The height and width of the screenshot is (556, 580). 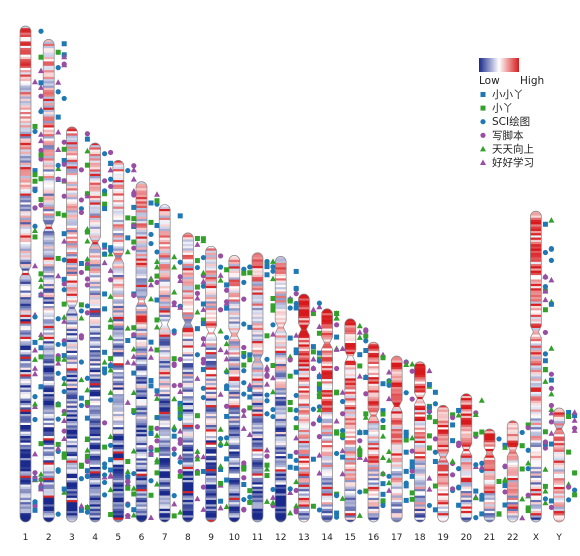 I want to click on chromosome-2-markers, so click(x=61, y=279).